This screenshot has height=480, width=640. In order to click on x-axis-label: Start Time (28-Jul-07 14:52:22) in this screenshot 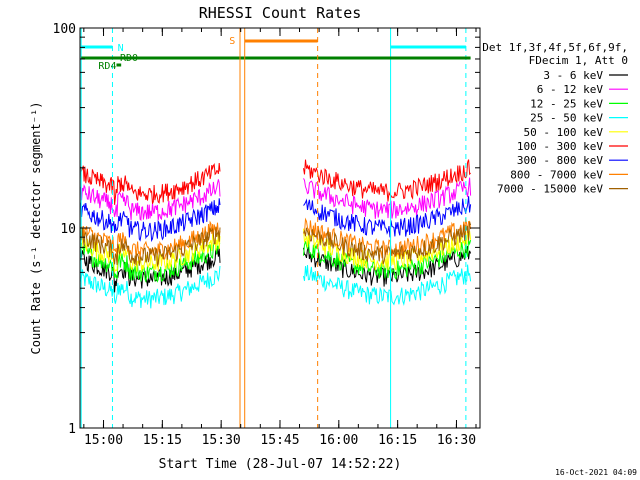, I will do `click(280, 464)`.